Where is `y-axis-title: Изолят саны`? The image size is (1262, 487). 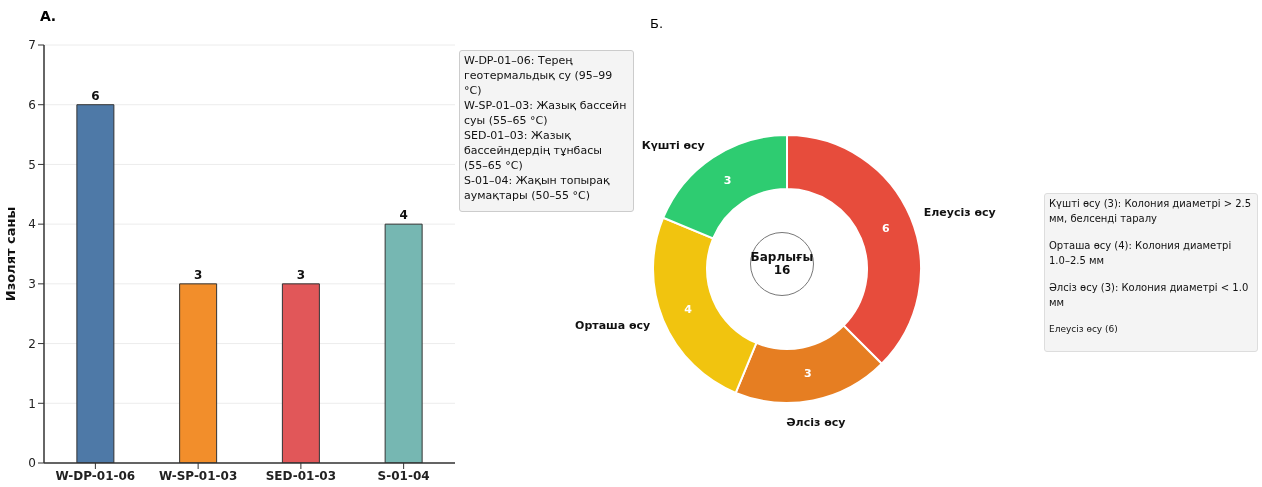 y-axis-title: Изолят саны is located at coordinates (10, 254).